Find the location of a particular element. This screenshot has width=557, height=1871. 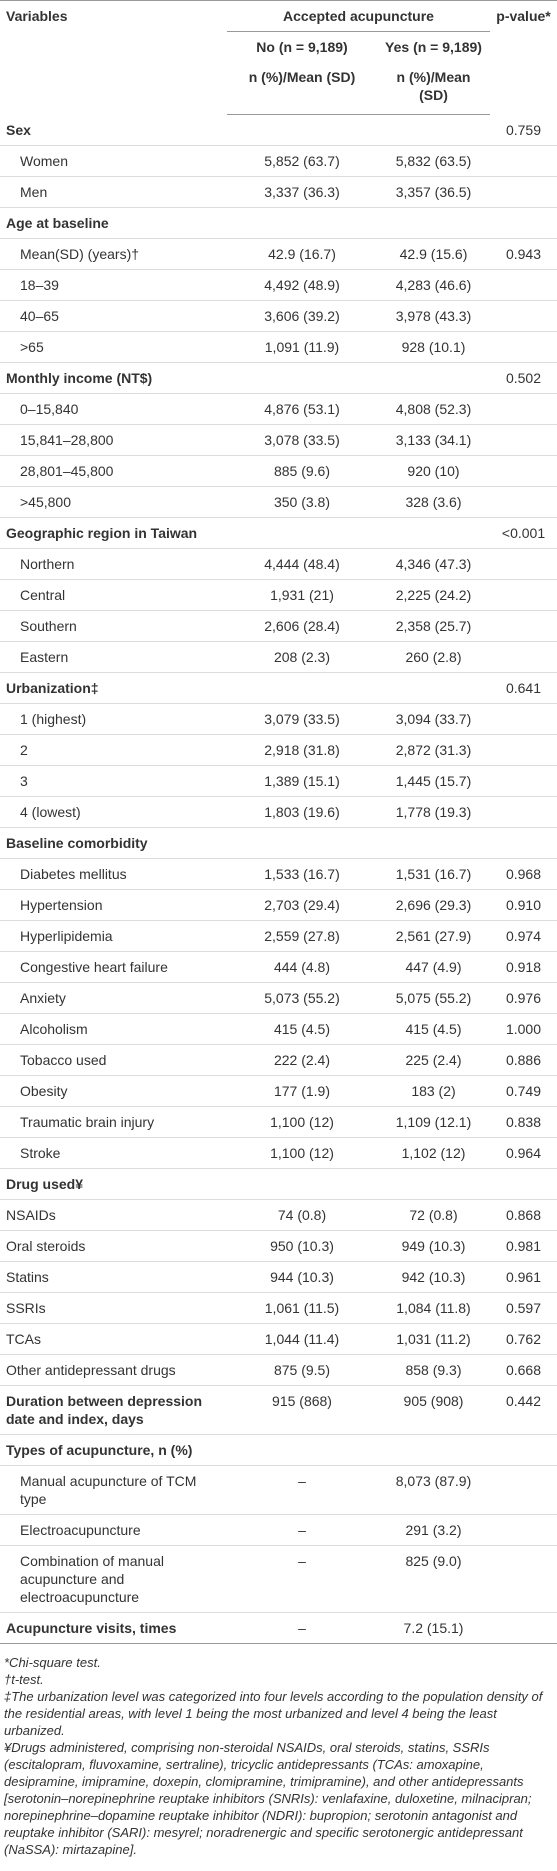

table-row: Acupuncture visits, times –7.2 (15.1) is located at coordinates (278, 1628).